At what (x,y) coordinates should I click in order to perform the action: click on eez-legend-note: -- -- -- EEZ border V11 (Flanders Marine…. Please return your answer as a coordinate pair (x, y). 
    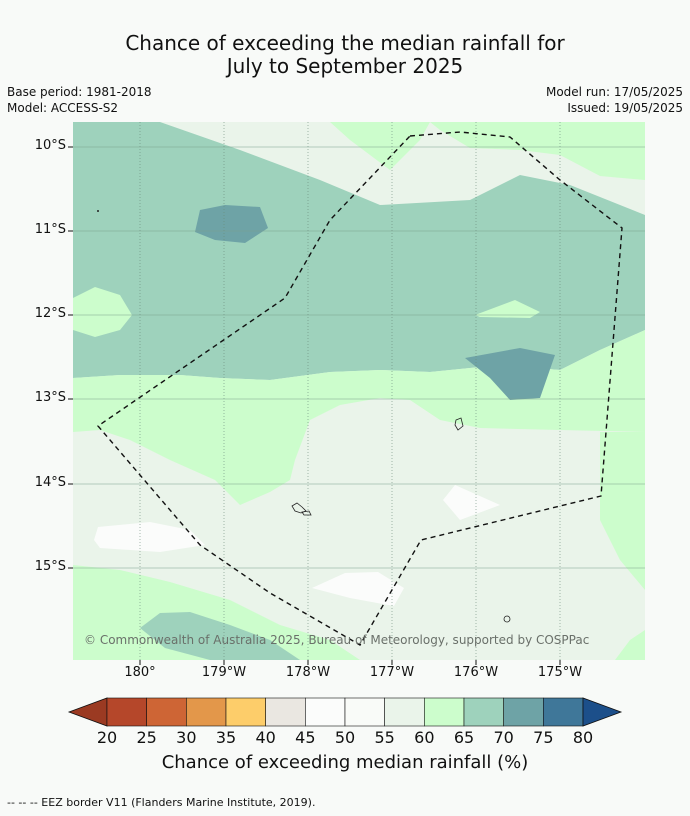
    Looking at the image, I should click on (161, 802).